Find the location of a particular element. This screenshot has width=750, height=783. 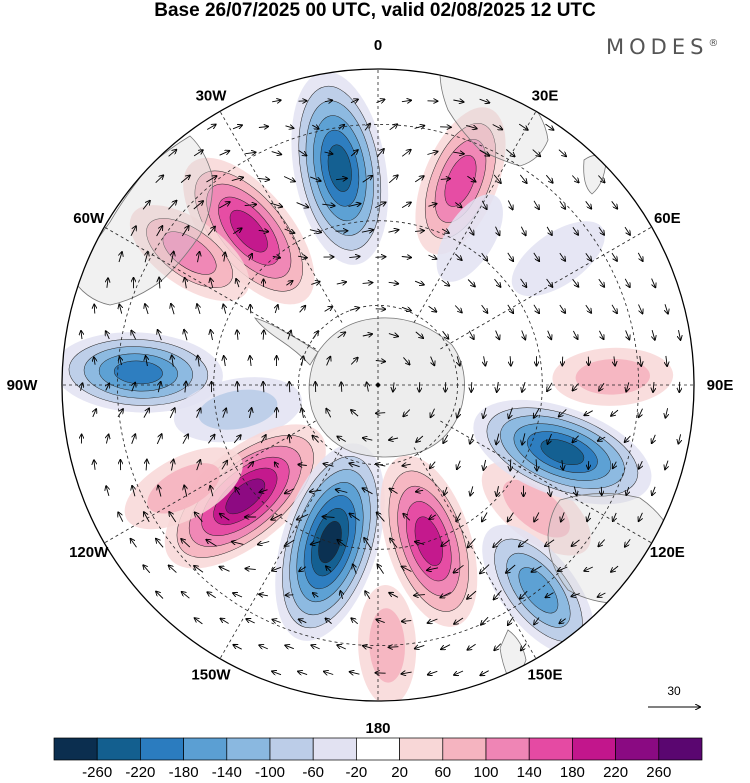

registered-mark: ® is located at coordinates (713, 43).